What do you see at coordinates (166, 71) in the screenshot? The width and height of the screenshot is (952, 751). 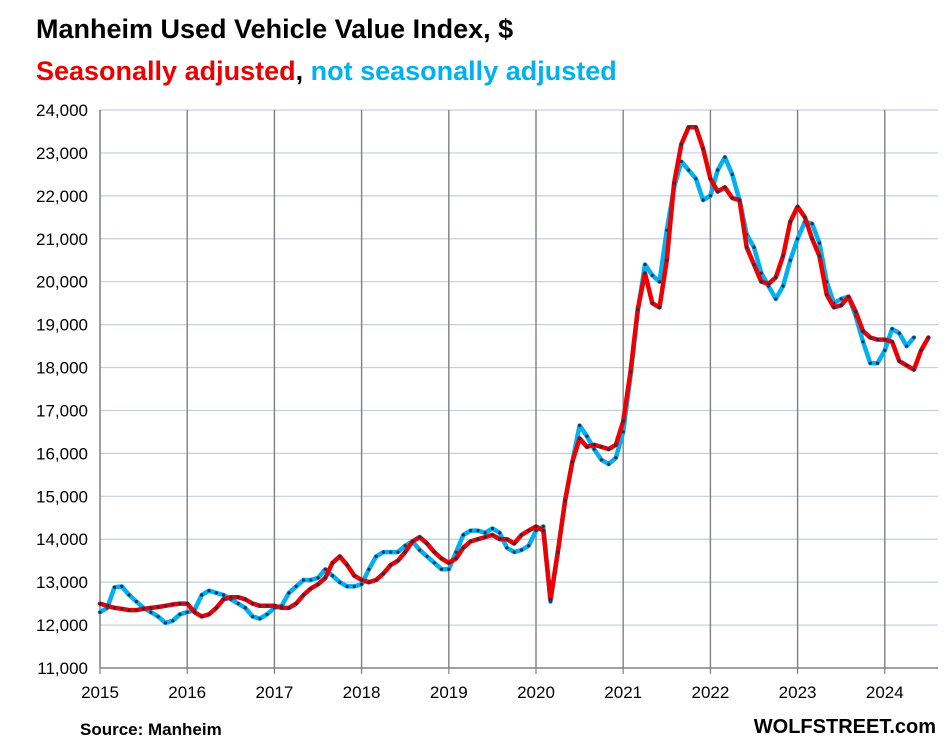 I see `subtitle-seasonally-adjusted: Seasonally adjusted` at bounding box center [166, 71].